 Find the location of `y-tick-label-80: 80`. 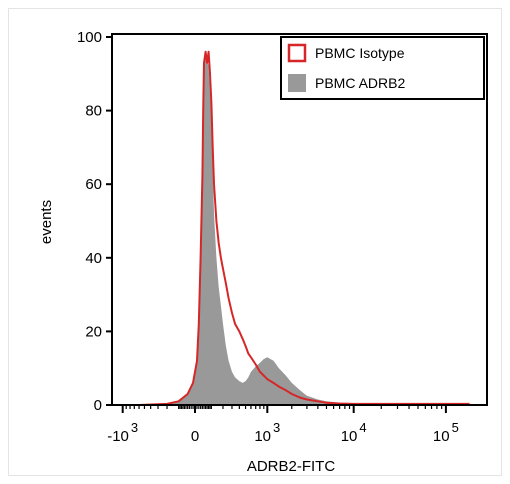

y-tick-label-80: 80 is located at coordinates (93, 111).